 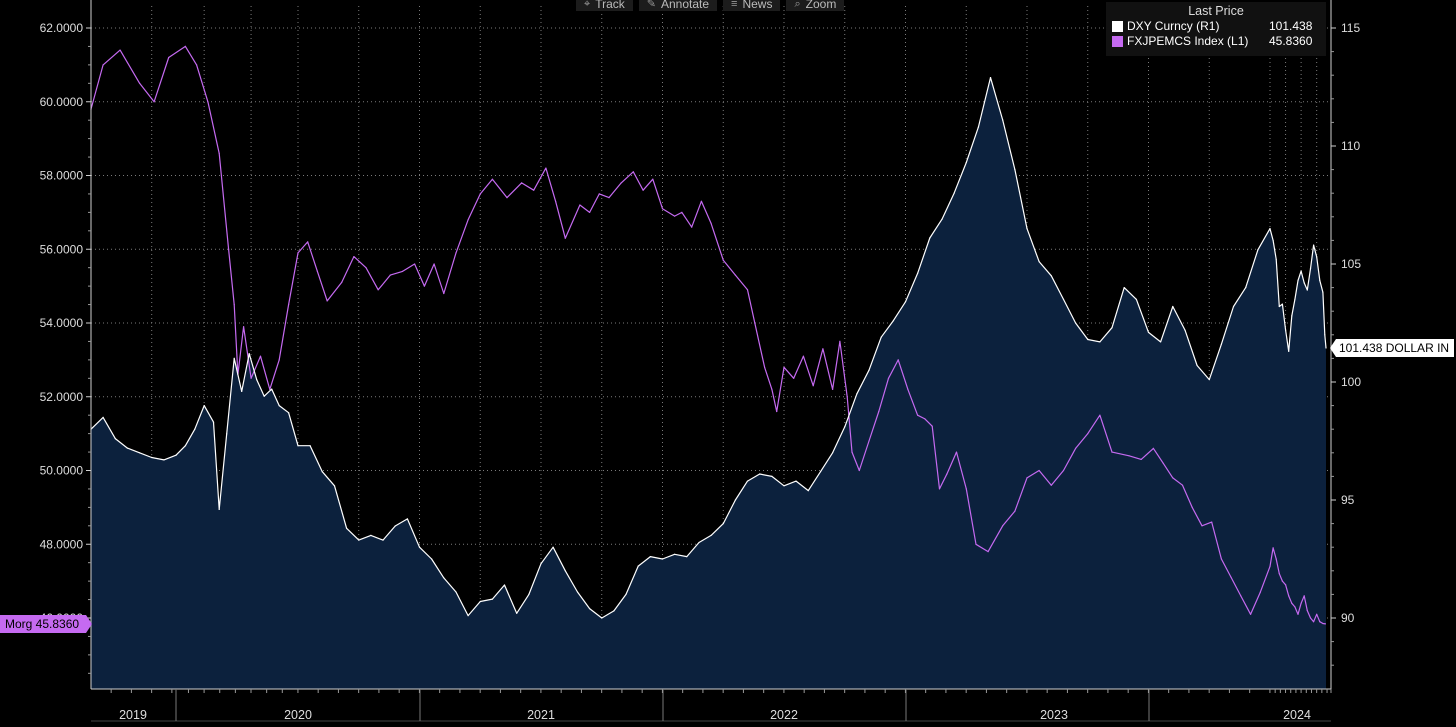 What do you see at coordinates (1348, 618) in the screenshot?
I see `right-tick-label-5: 90` at bounding box center [1348, 618].